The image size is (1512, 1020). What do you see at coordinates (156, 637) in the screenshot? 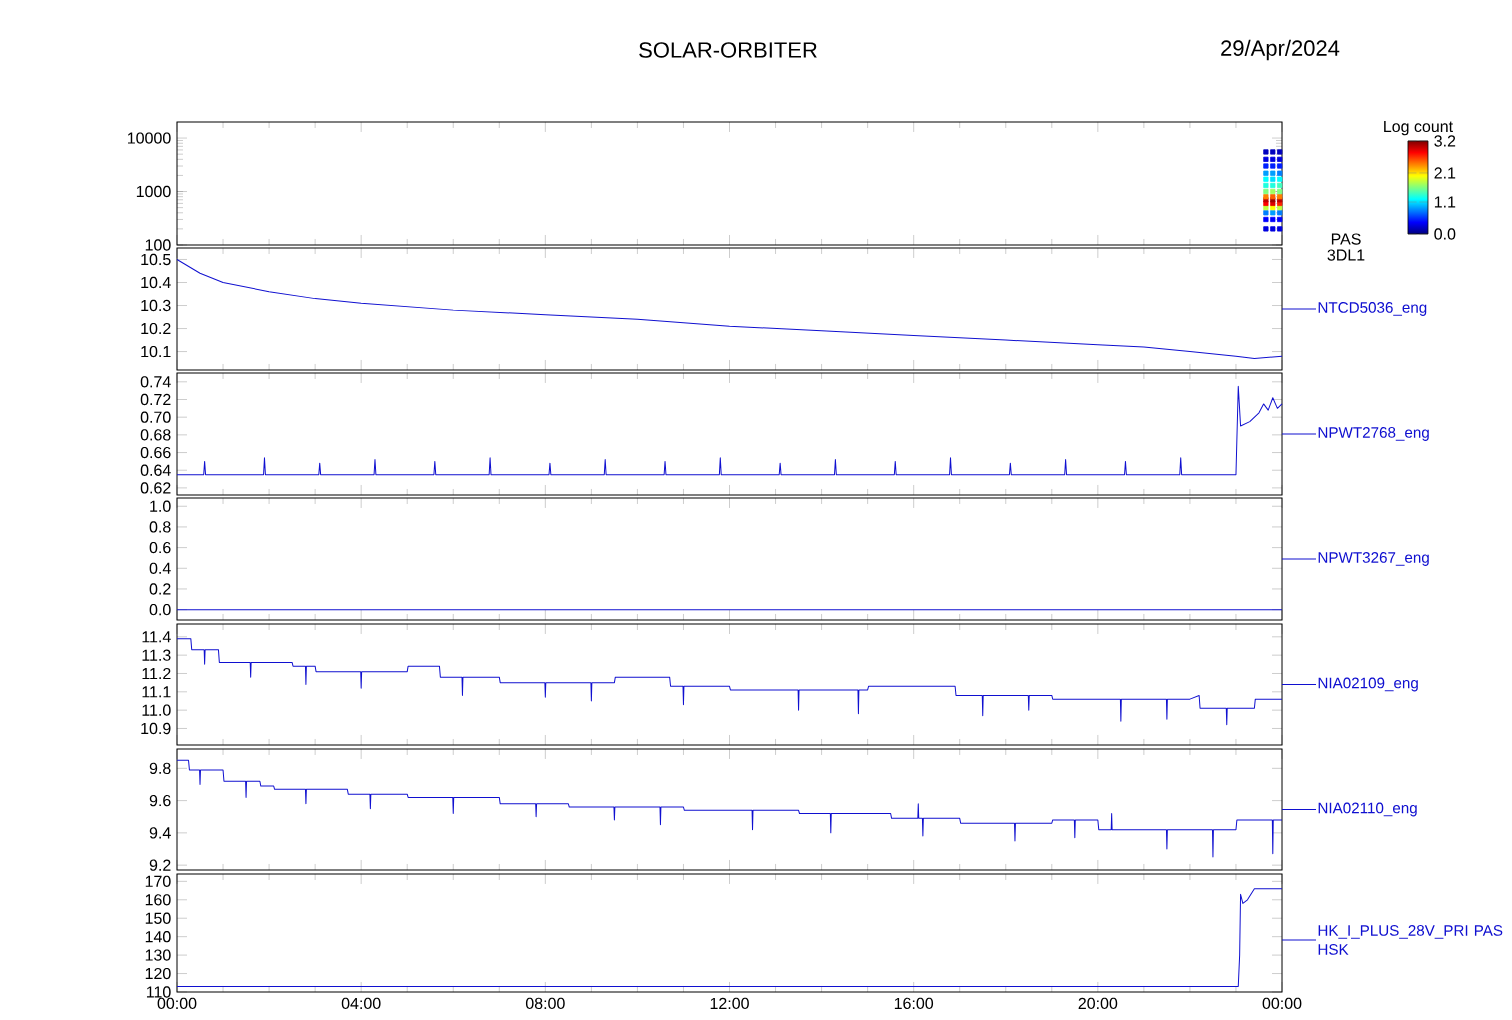
I see `y-tick-label: 11.4` at bounding box center [156, 637].